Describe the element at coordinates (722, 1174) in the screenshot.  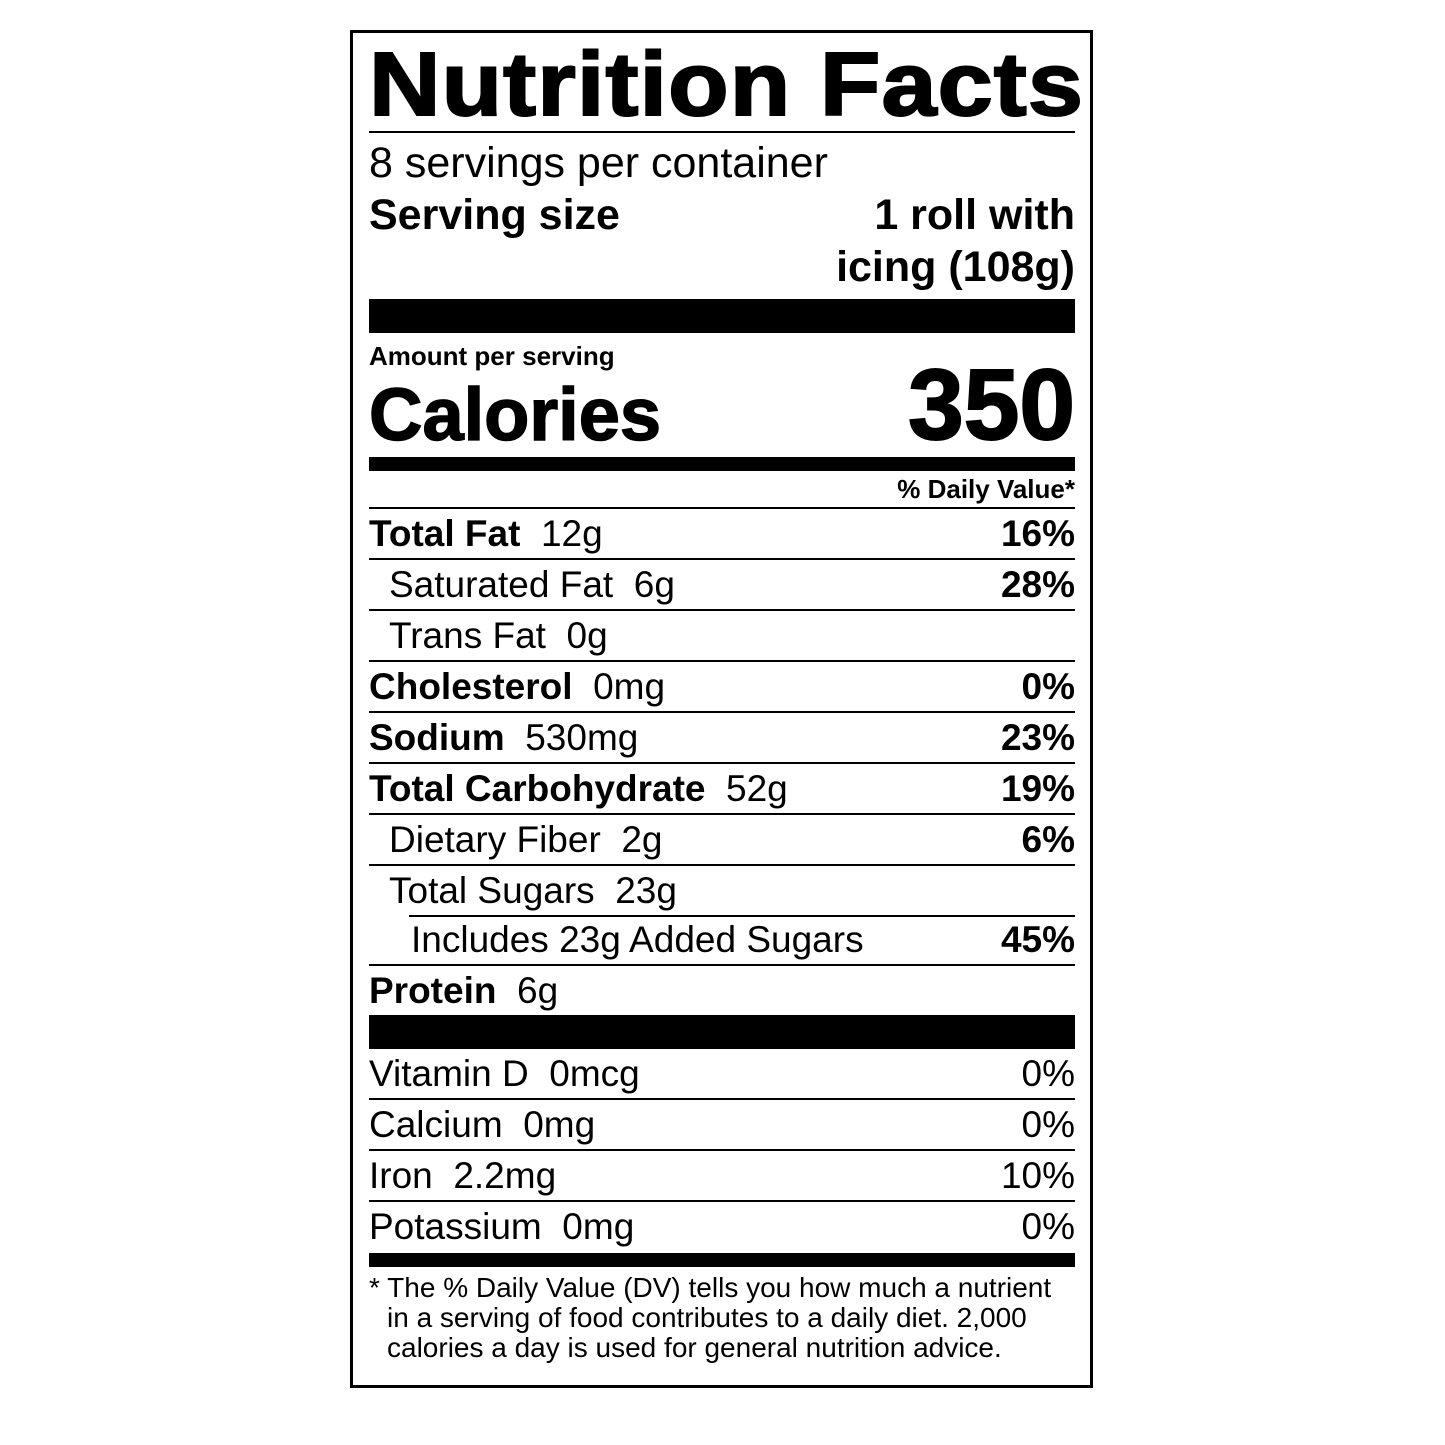
I see `vitamin-row-iron: Iron 2.2mg 10%` at that location.